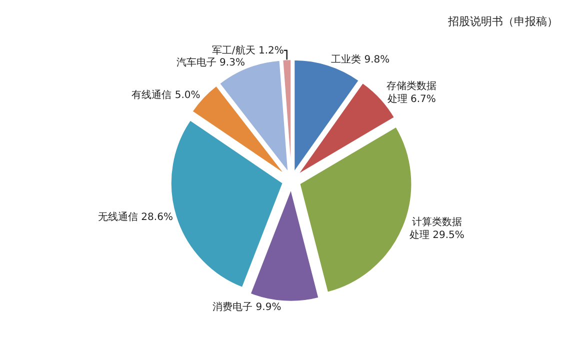 The width and height of the screenshot is (580, 345). I want to click on slice-label: 消费电子 9.9%, so click(247, 307).